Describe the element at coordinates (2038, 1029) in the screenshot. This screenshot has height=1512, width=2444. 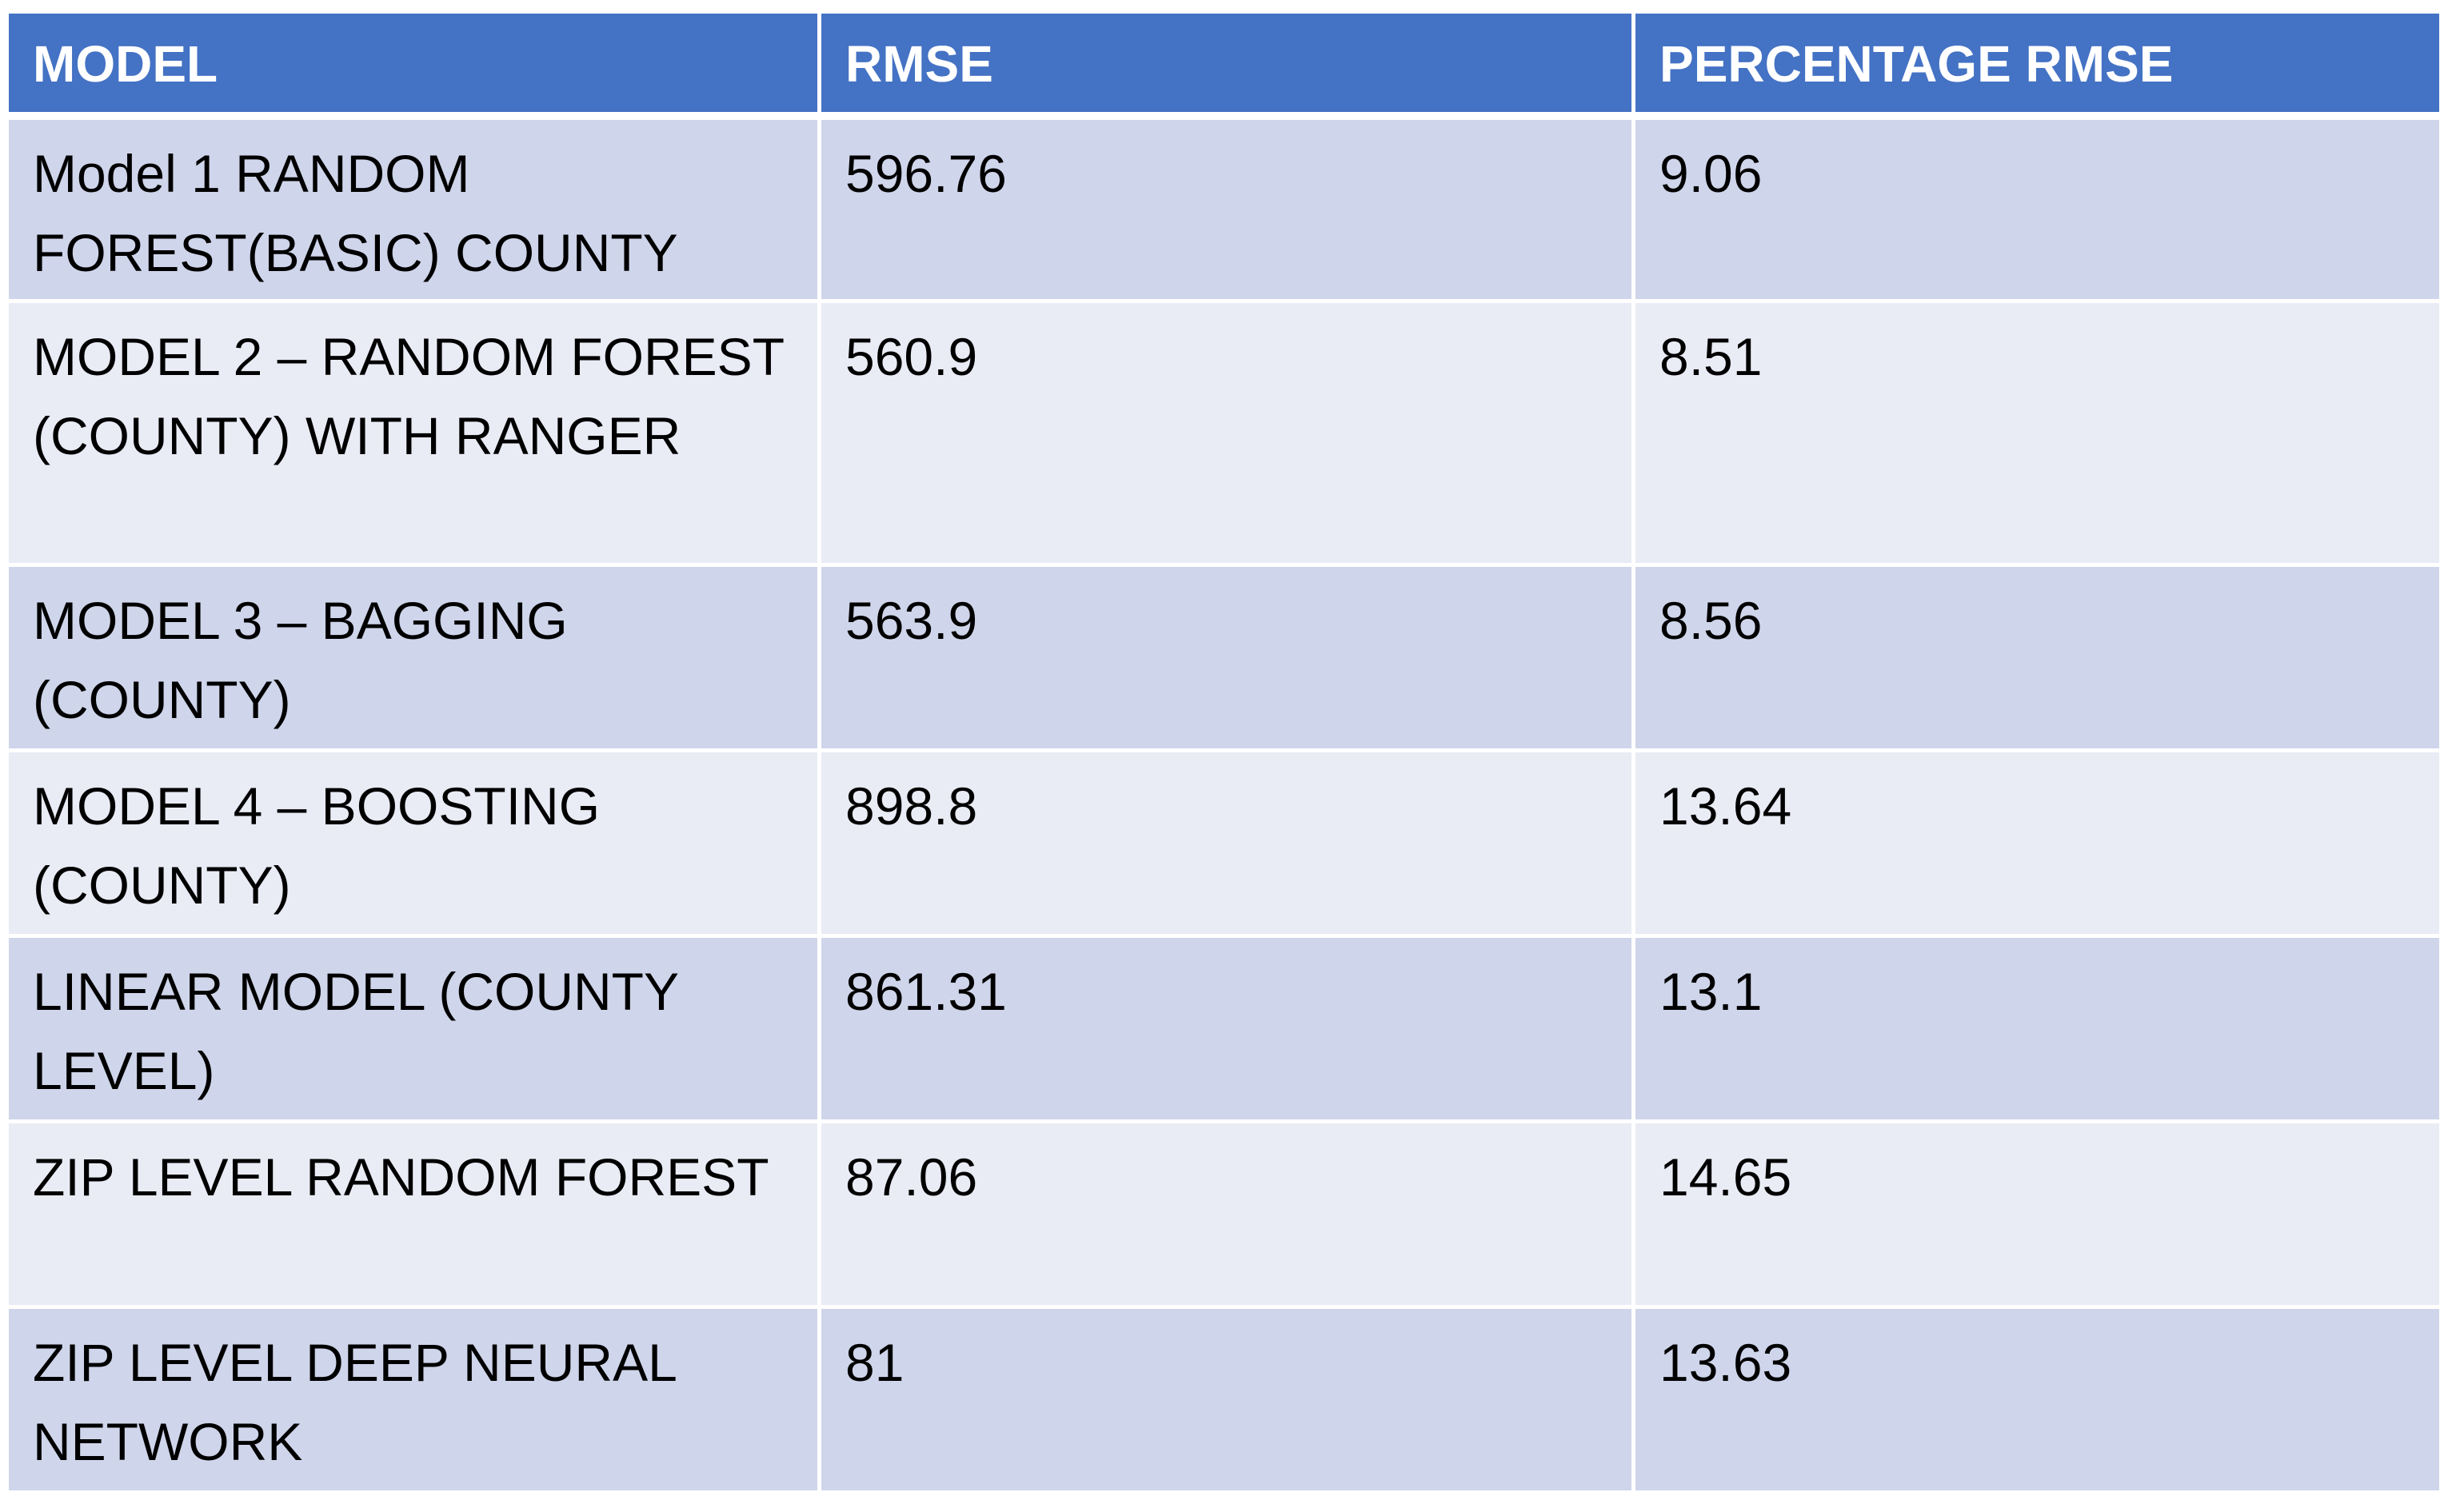
I see `percentage-rmse-cell: 13.1` at that location.